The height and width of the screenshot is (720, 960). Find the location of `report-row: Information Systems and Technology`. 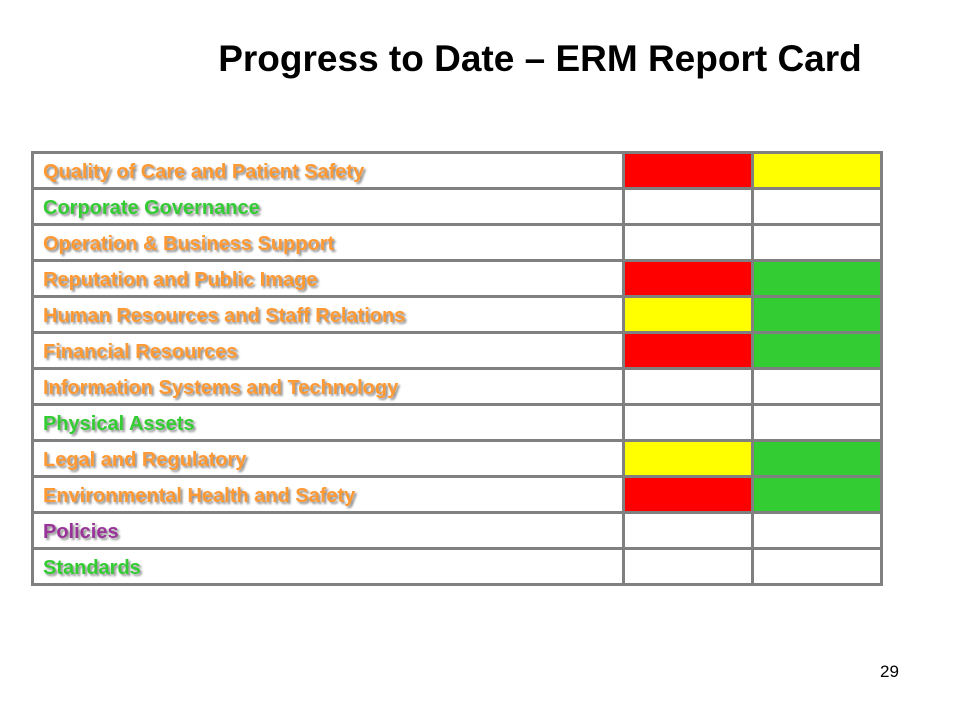

report-row: Information Systems and Technology is located at coordinates (457, 386).